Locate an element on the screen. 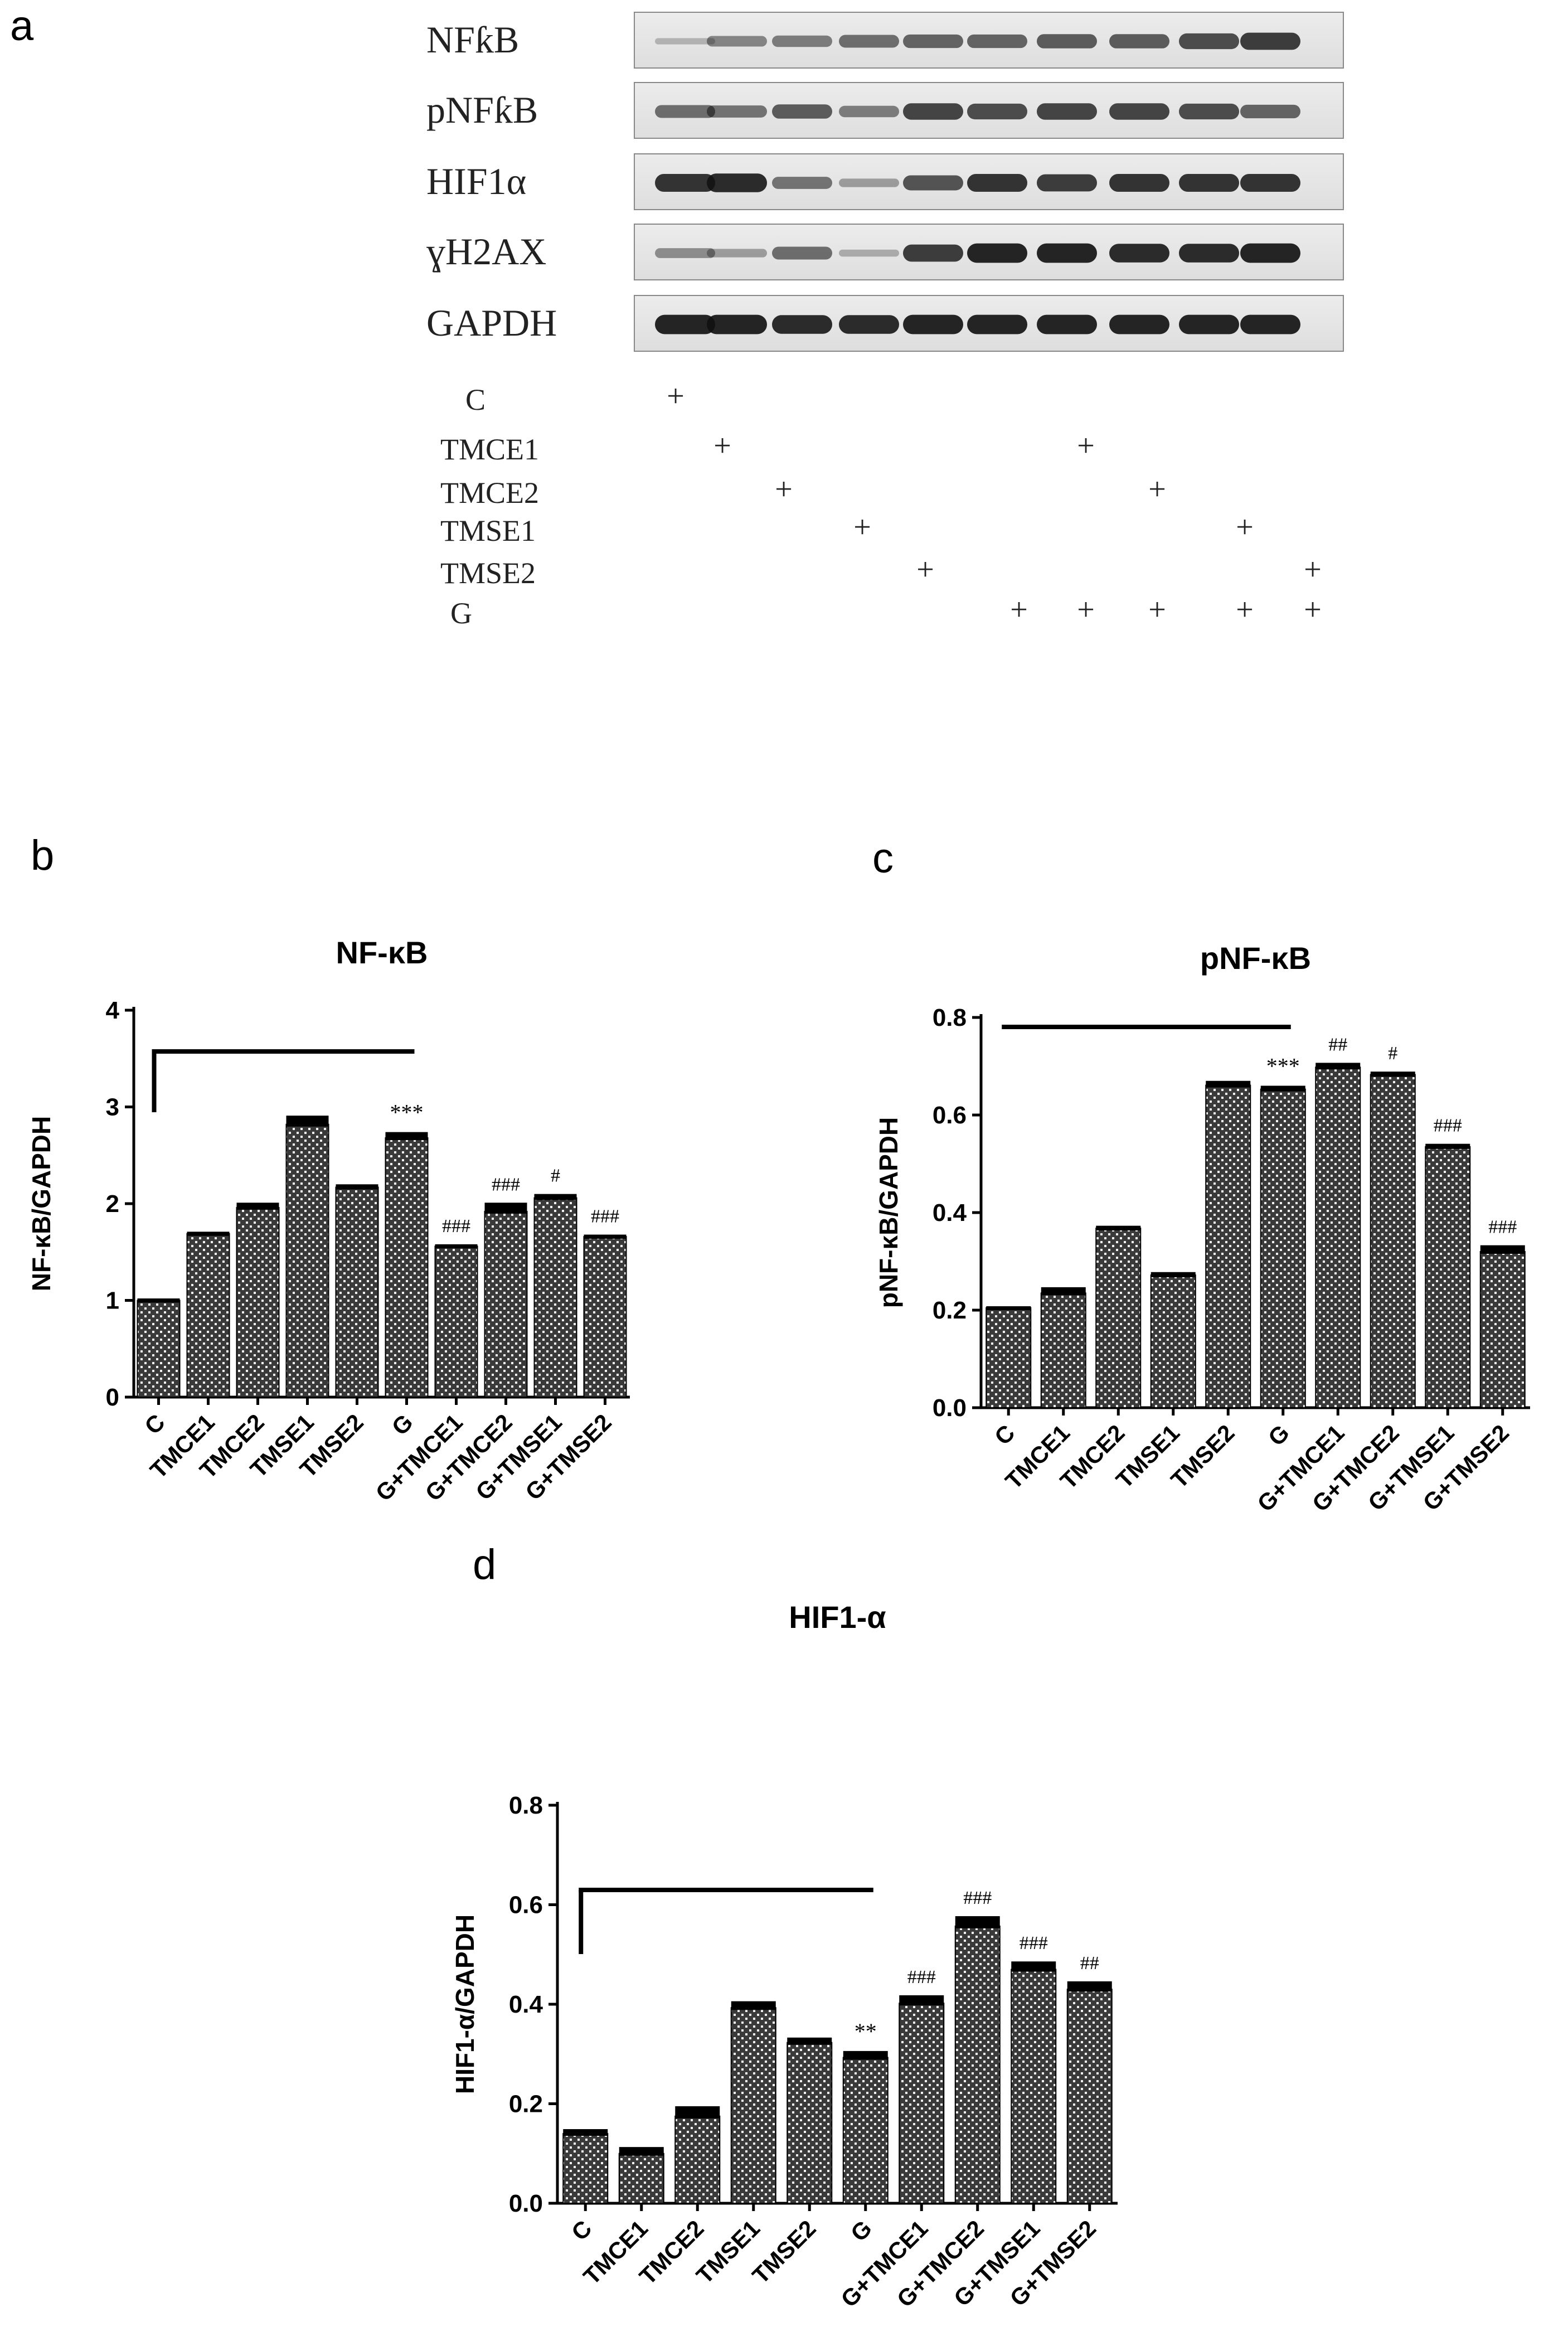 This screenshot has width=1568, height=2351. treatment-table: C +TMCE1 + +TMCE2 + +TMSE1 + +TMSE2 + +G + + + + + is located at coordinates (881, 504).